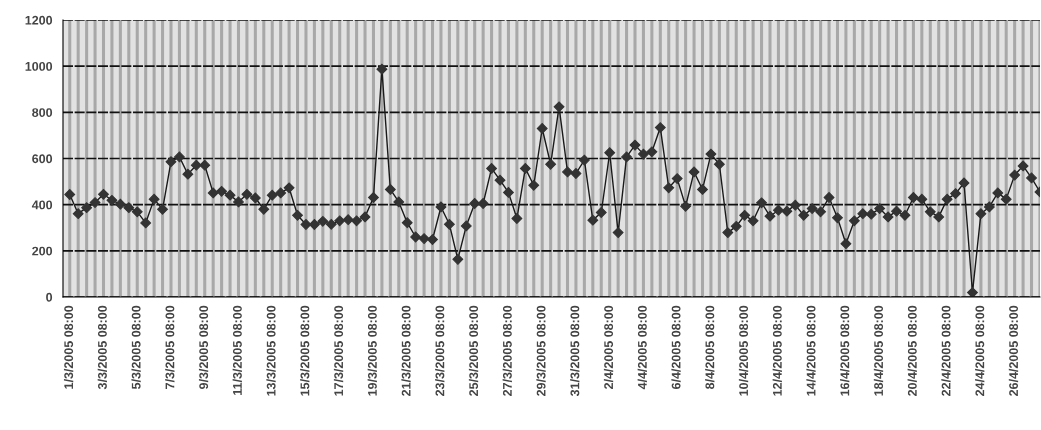  I want to click on x-tick-label: 11/3/2005 08:00, so click(237, 350).